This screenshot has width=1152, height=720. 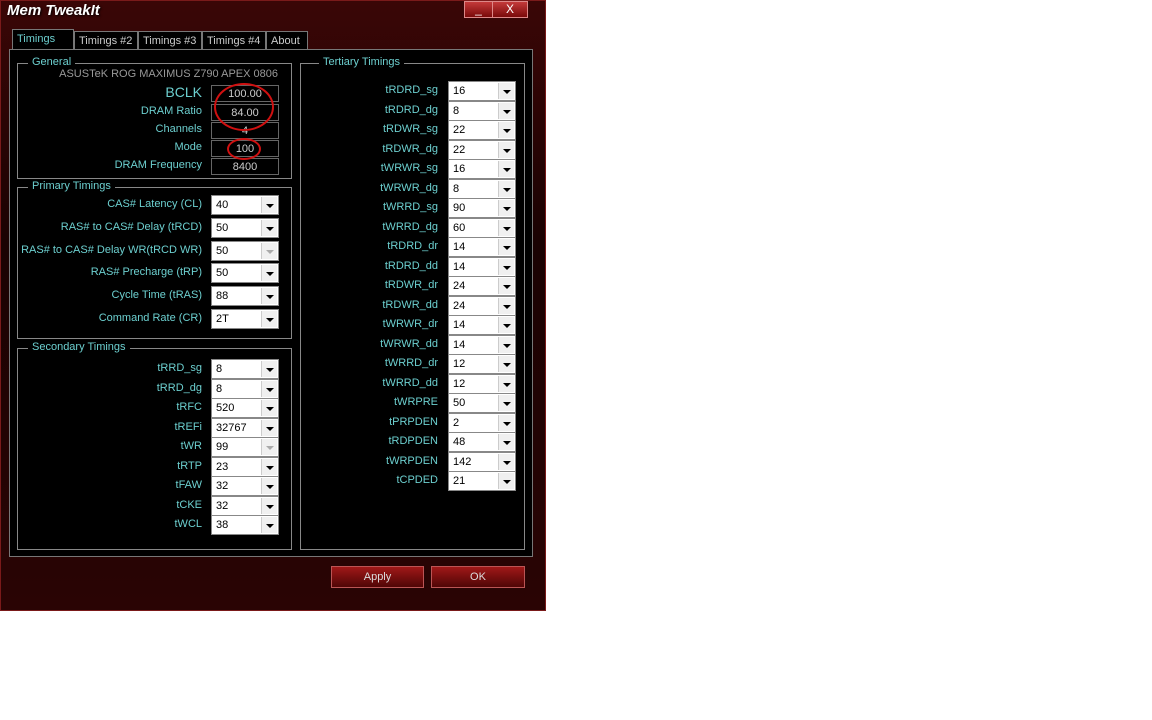 What do you see at coordinates (459, 442) in the screenshot?
I see `dropdown-value: 48` at bounding box center [459, 442].